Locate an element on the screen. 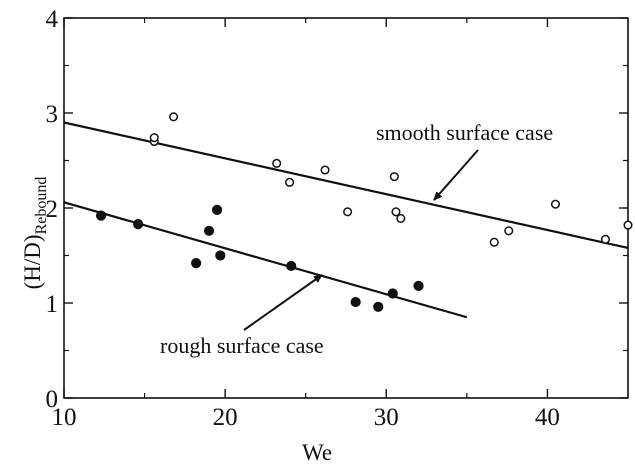  x-tick-label: 40 is located at coordinates (547, 417).